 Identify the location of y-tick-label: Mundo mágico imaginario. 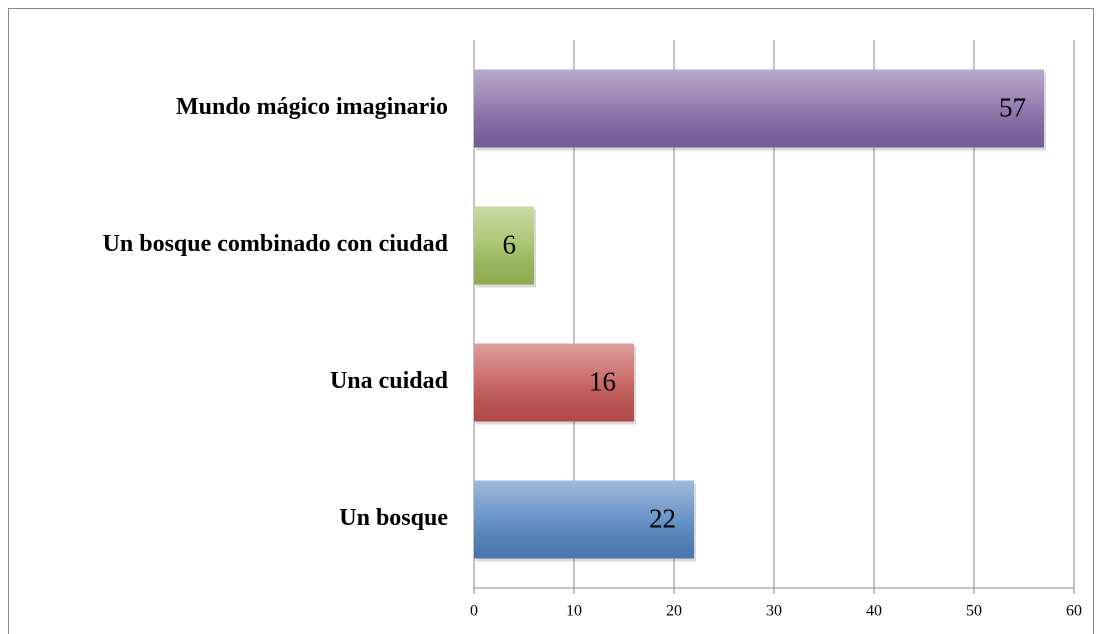
(312, 107).